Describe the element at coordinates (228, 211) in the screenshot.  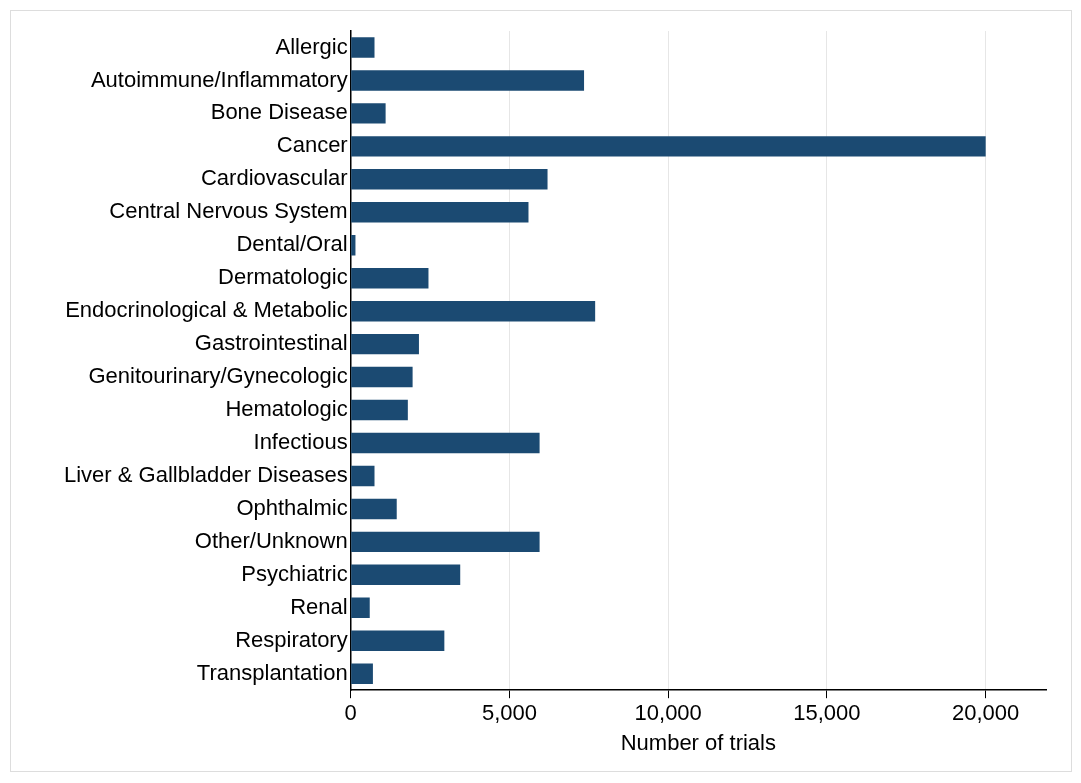
I see `y-tick-label: Central Nervous System` at that location.